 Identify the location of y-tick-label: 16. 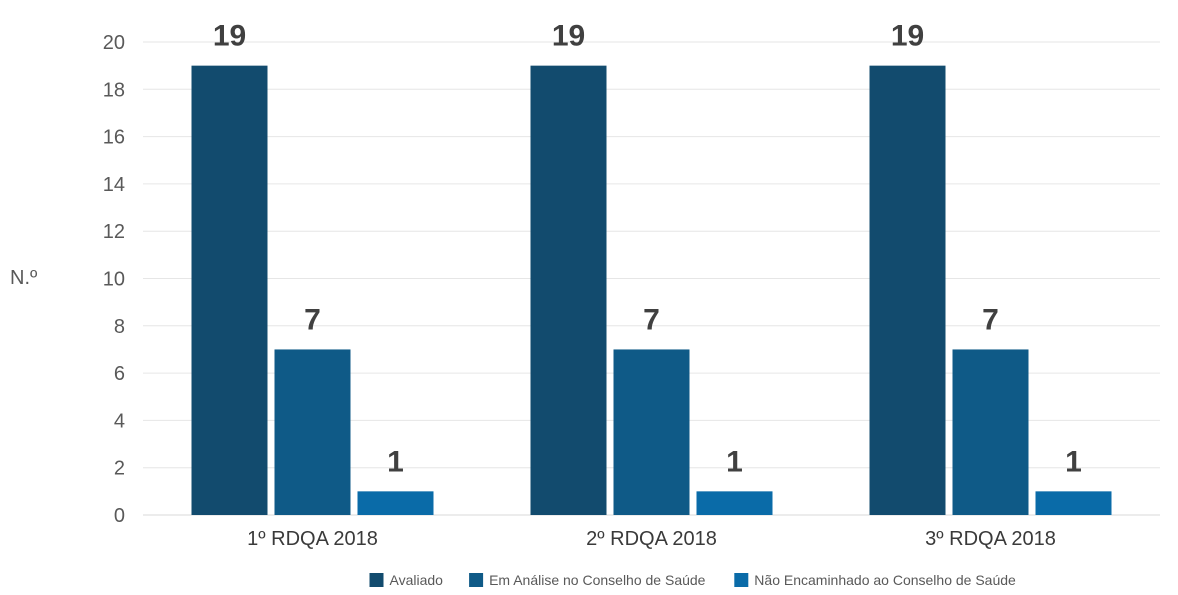
(114, 138).